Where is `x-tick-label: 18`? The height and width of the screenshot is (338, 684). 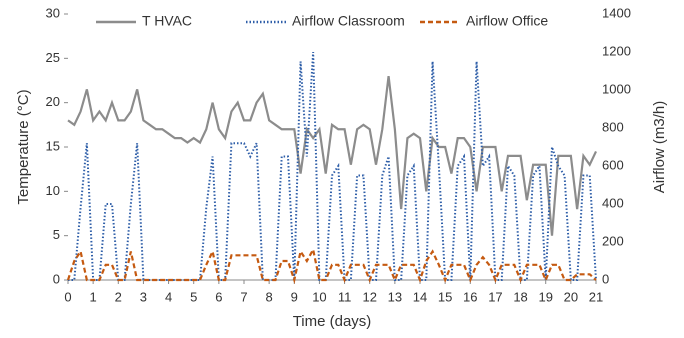 x-tick-label: 18 is located at coordinates (520, 296).